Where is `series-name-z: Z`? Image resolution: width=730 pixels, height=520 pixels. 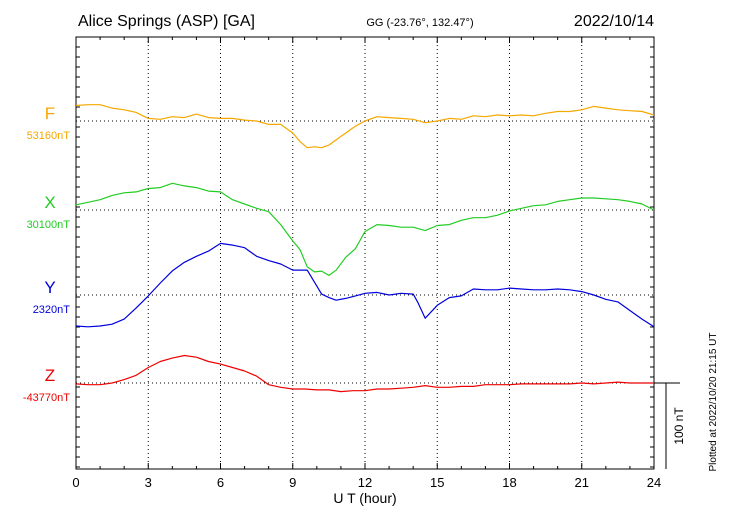
series-name-z: Z is located at coordinates (50, 375).